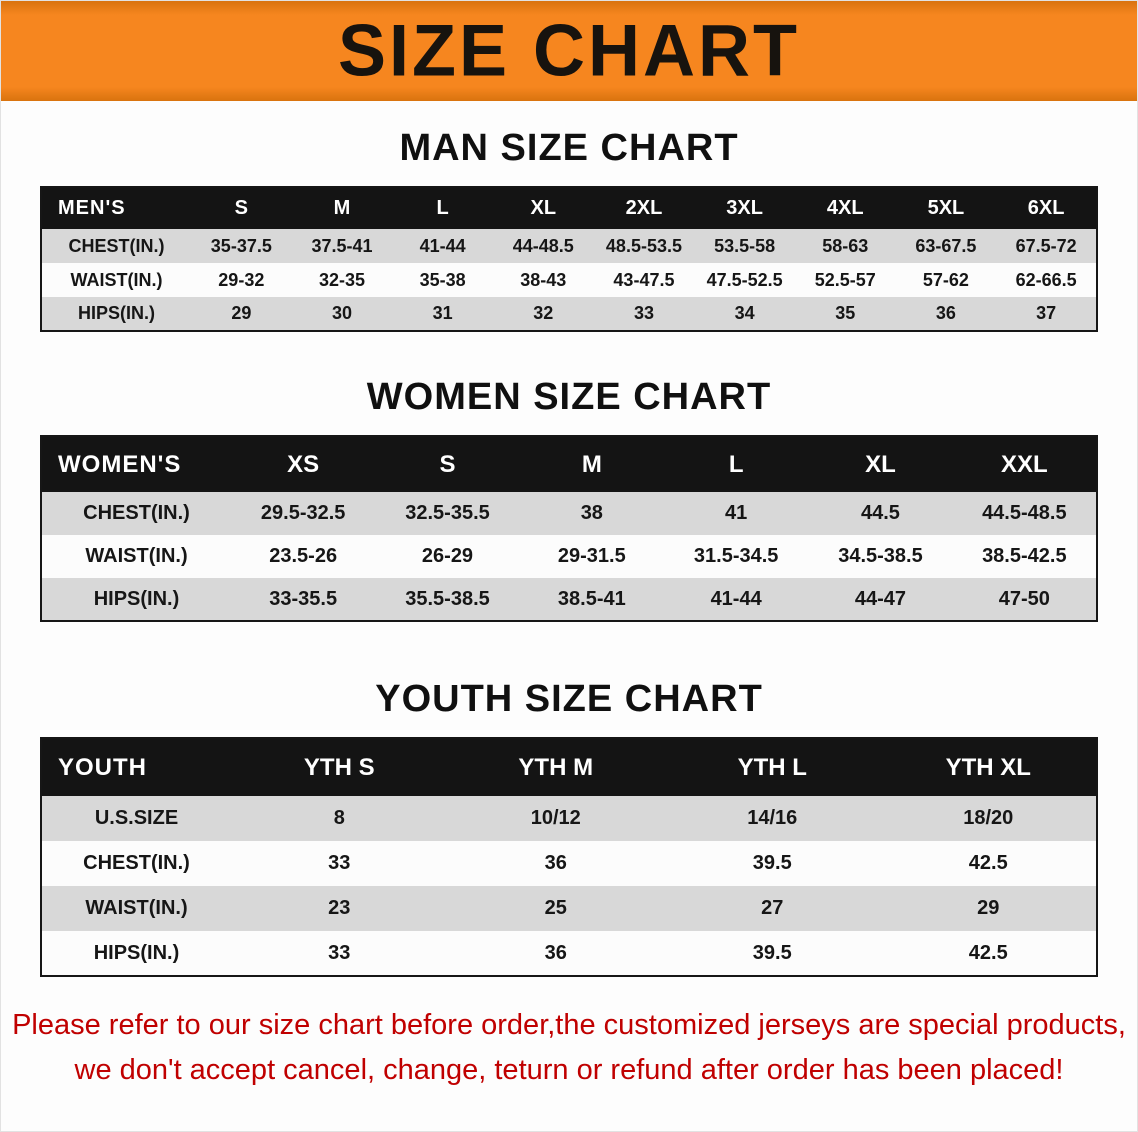  Describe the element at coordinates (442, 280) in the screenshot. I see `size-value-cell: 35-38` at that location.